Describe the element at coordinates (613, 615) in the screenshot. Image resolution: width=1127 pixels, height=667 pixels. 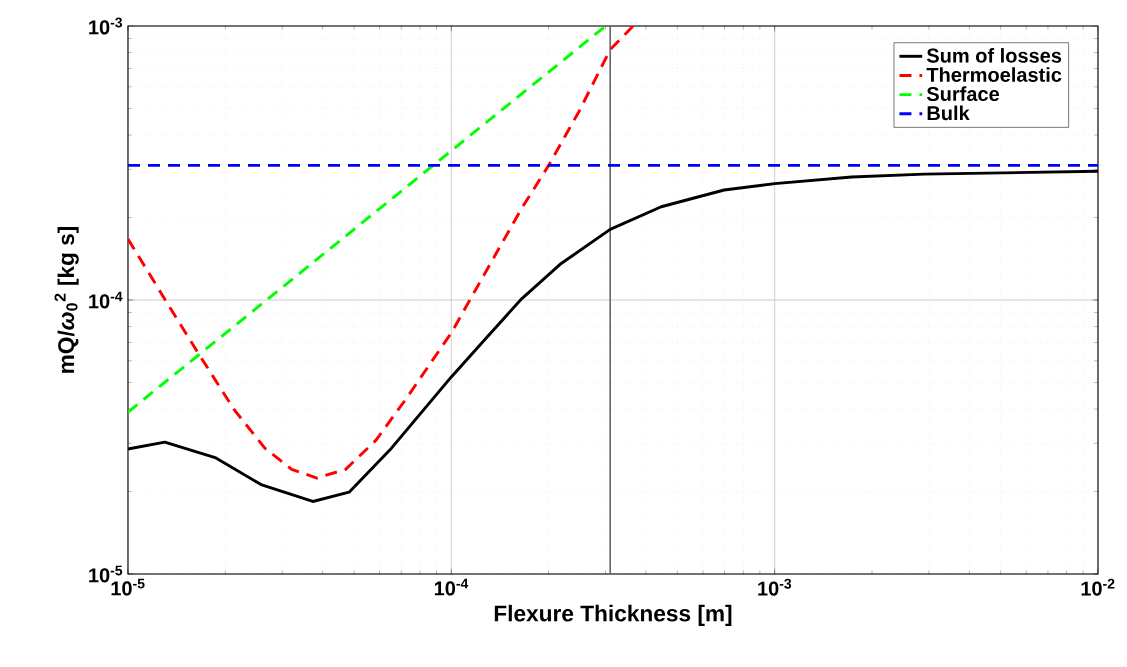
I see `x-axis-title: Flexure Thickness [m]` at that location.